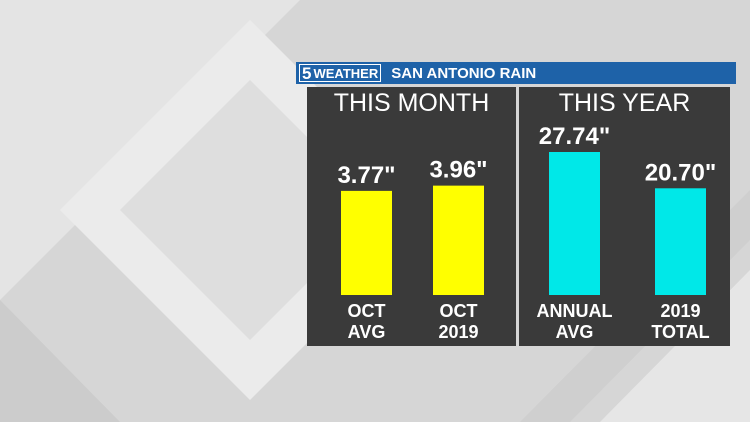 This screenshot has width=750, height=422. Describe the element at coordinates (346, 73) in the screenshot. I see `logo-text: WEATHER` at that location.